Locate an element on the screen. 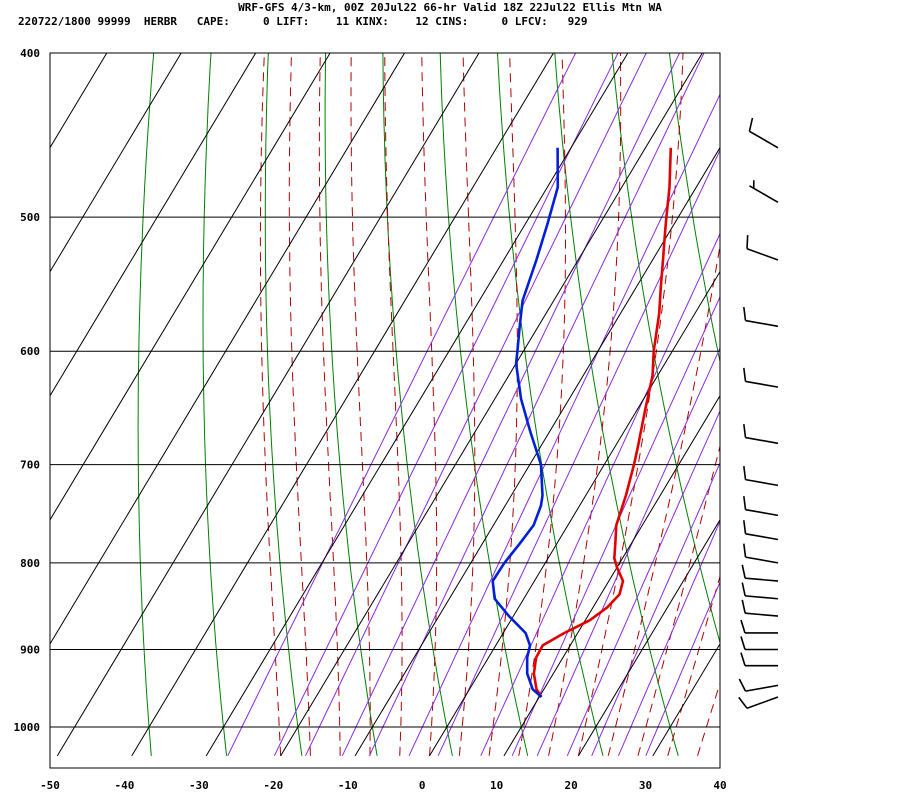  y-tick-label: 600 is located at coordinates (30, 351).